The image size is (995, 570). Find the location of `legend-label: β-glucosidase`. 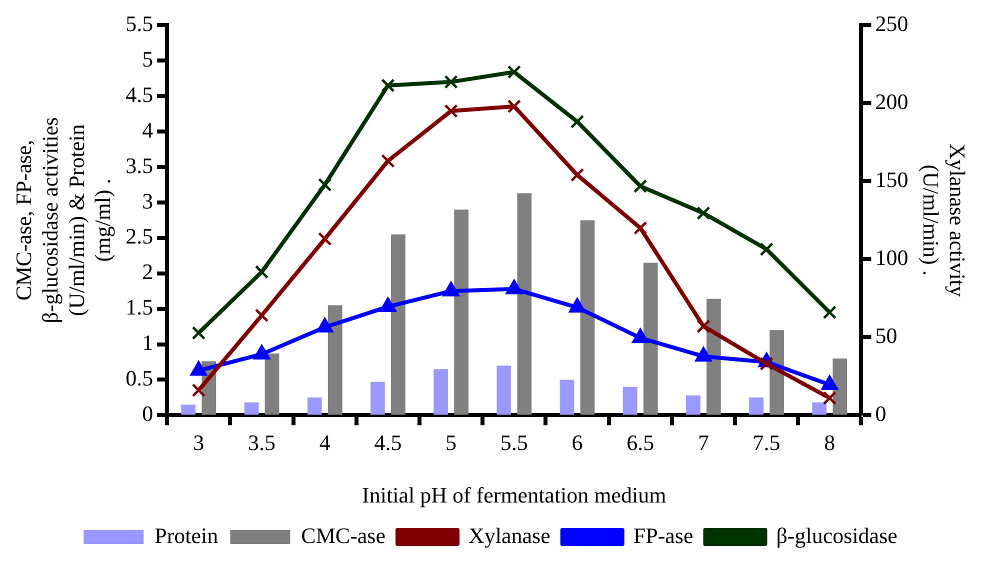

legend-label: β-glucosidase is located at coordinates (837, 535).